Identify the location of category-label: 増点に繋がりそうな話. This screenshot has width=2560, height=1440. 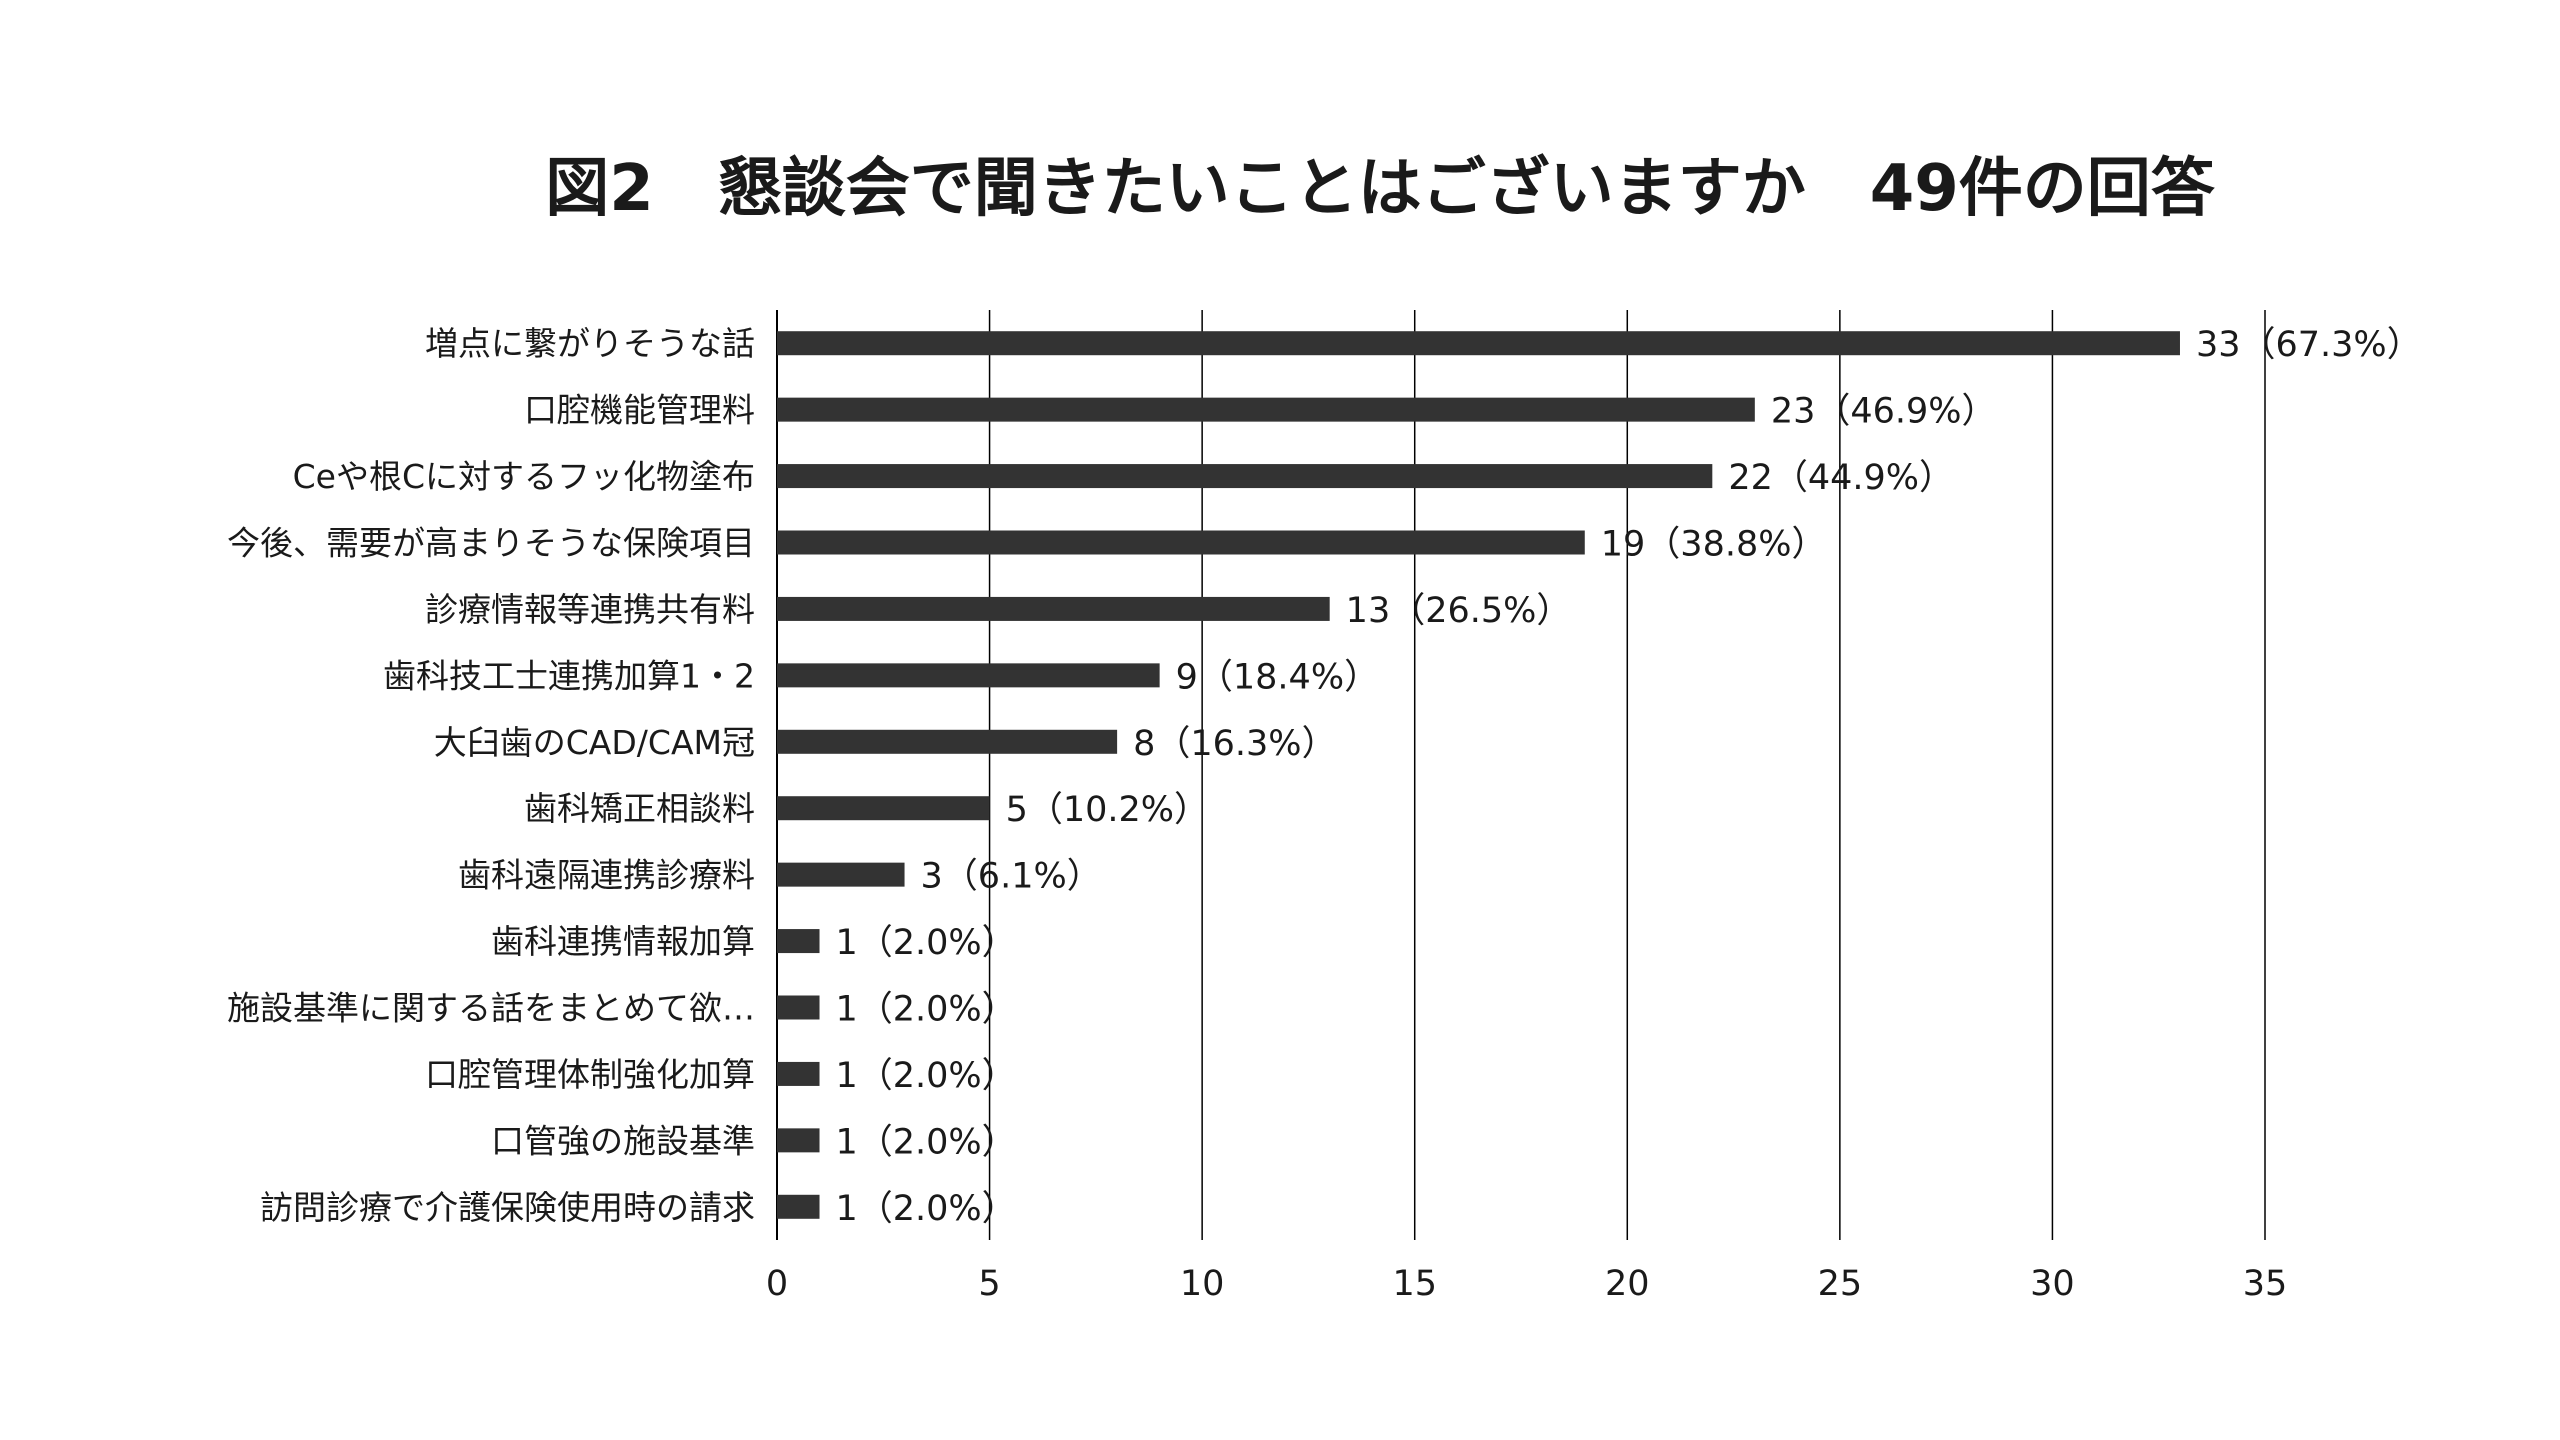
(590, 343).